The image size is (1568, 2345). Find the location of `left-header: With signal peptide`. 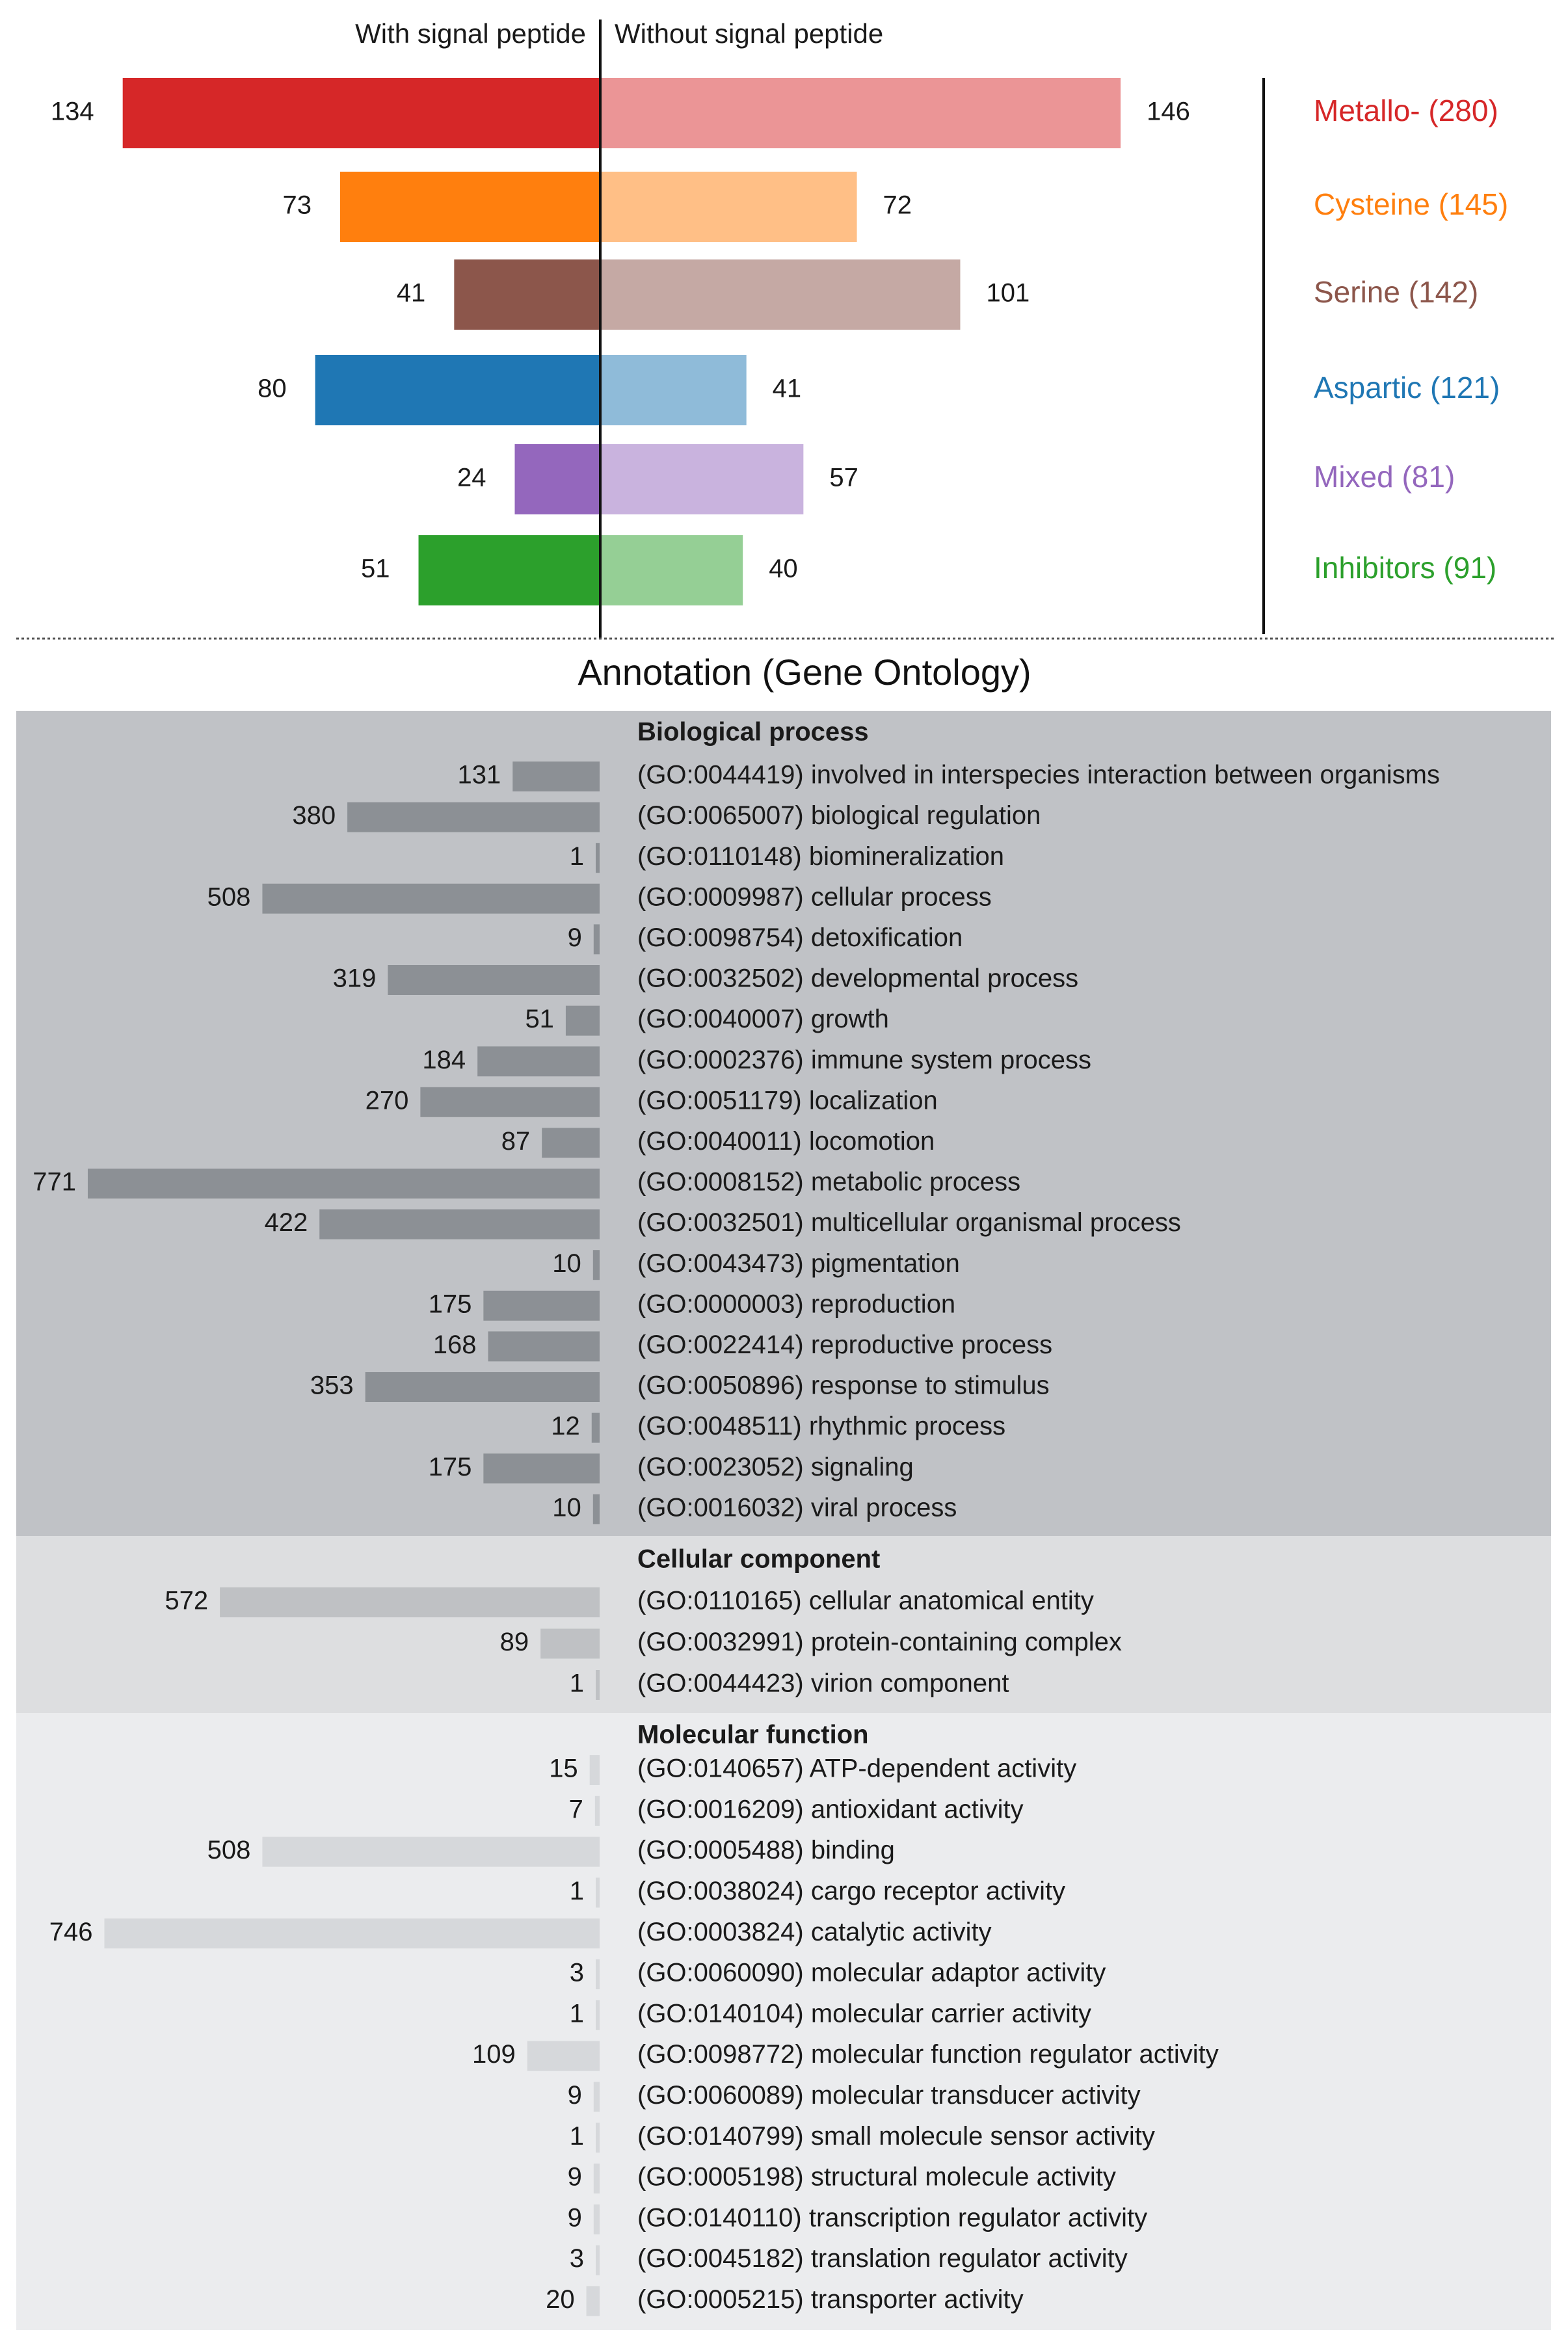

left-header: With signal peptide is located at coordinates (470, 33).